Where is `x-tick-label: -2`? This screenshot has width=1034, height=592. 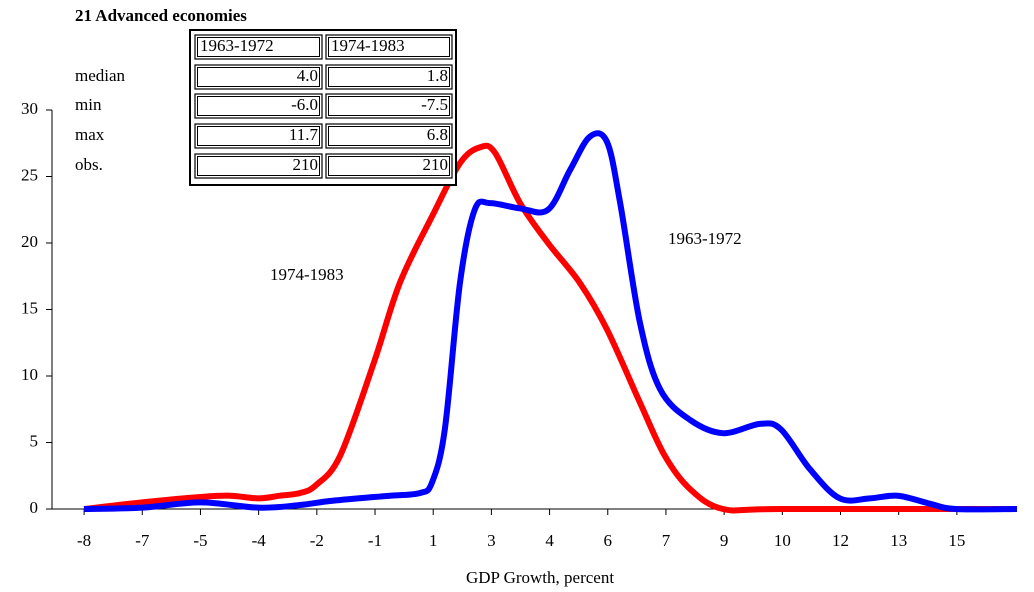 x-tick-label: -2 is located at coordinates (317, 540).